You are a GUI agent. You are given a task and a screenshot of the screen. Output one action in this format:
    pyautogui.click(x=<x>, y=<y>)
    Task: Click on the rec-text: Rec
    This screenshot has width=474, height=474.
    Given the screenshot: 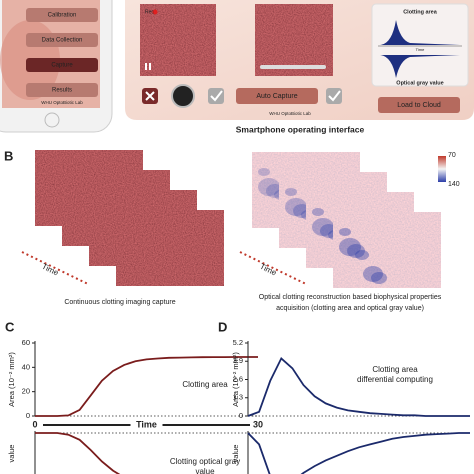 What is the action you would take?
    pyautogui.click(x=149, y=12)
    